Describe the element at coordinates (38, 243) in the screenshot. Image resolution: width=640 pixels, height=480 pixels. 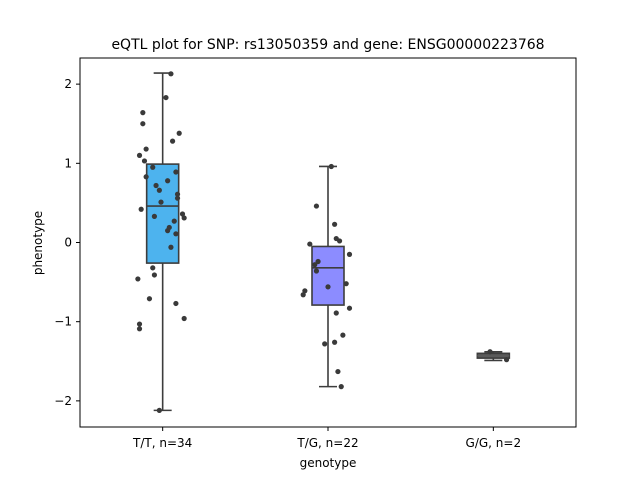
I see `y-axis-label: phenotype` at that location.